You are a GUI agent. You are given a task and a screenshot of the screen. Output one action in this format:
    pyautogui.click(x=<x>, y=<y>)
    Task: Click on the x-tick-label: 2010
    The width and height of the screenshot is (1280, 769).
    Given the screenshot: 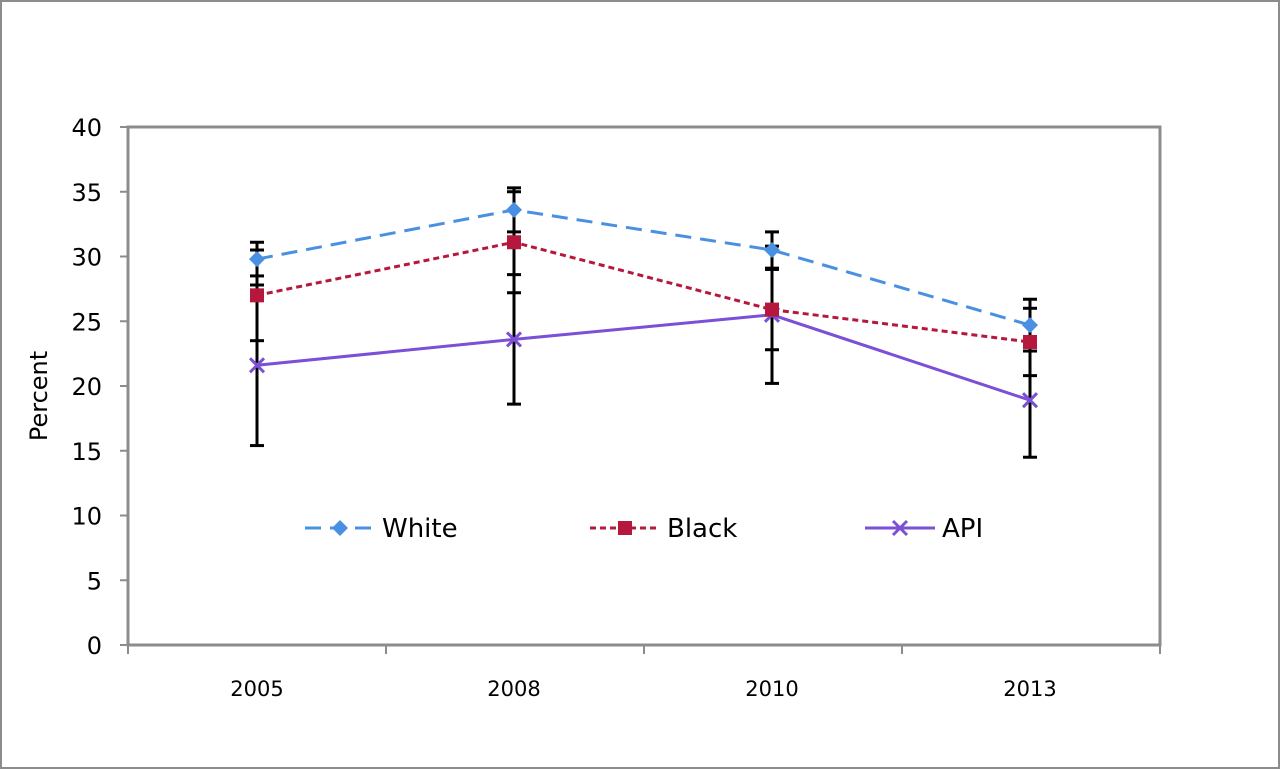 What is the action you would take?
    pyautogui.click(x=771, y=689)
    